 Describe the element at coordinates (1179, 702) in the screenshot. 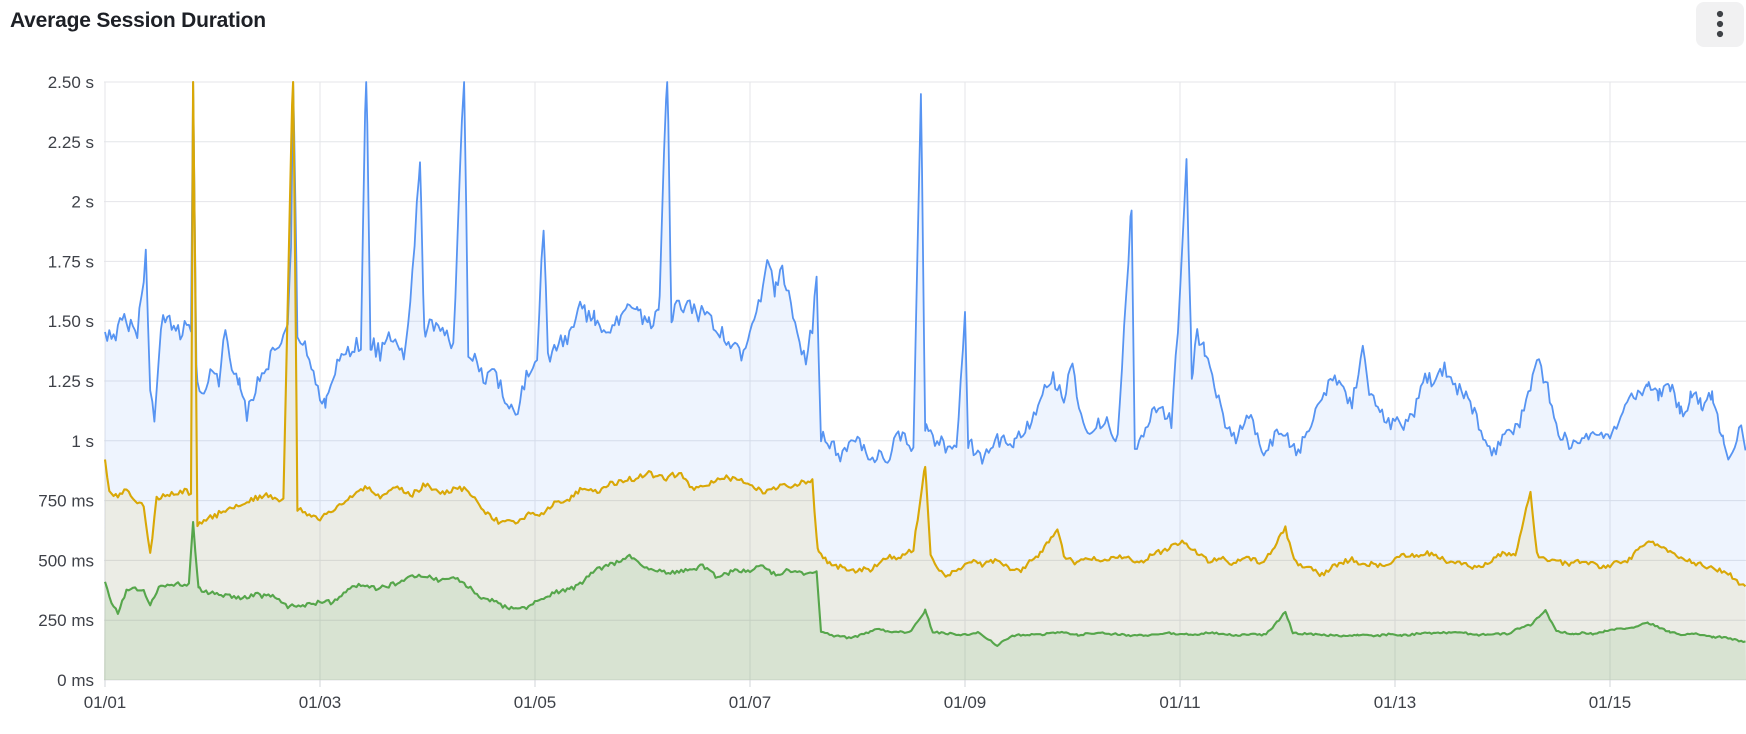

I see `x-tick-label: 01/11` at that location.